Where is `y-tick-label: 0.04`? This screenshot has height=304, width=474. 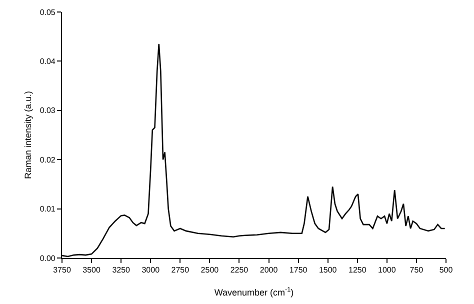 y-tick-label: 0.04 is located at coordinates (48, 61).